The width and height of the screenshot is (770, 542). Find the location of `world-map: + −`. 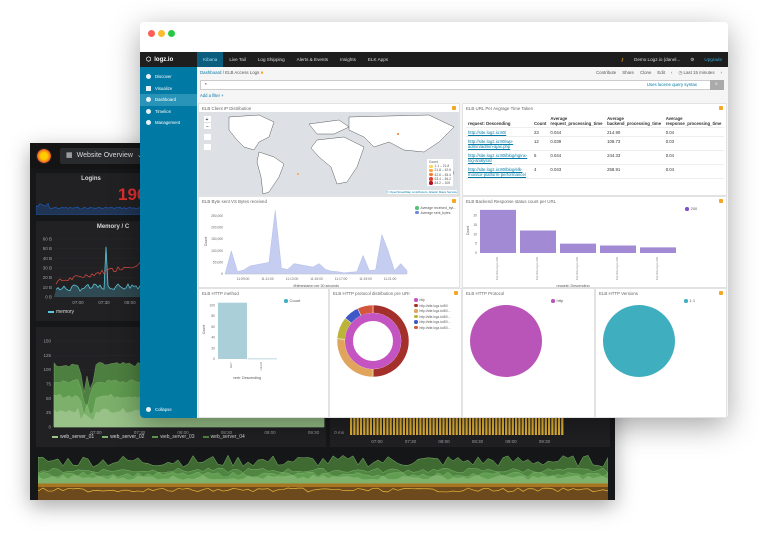

world-map: + − is located at coordinates (329, 154).